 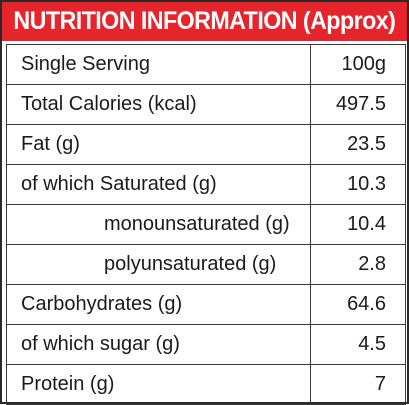 I want to click on nutrition-row-carbohydrates: Carbohydrates (g) 64.6, so click(x=206, y=304).